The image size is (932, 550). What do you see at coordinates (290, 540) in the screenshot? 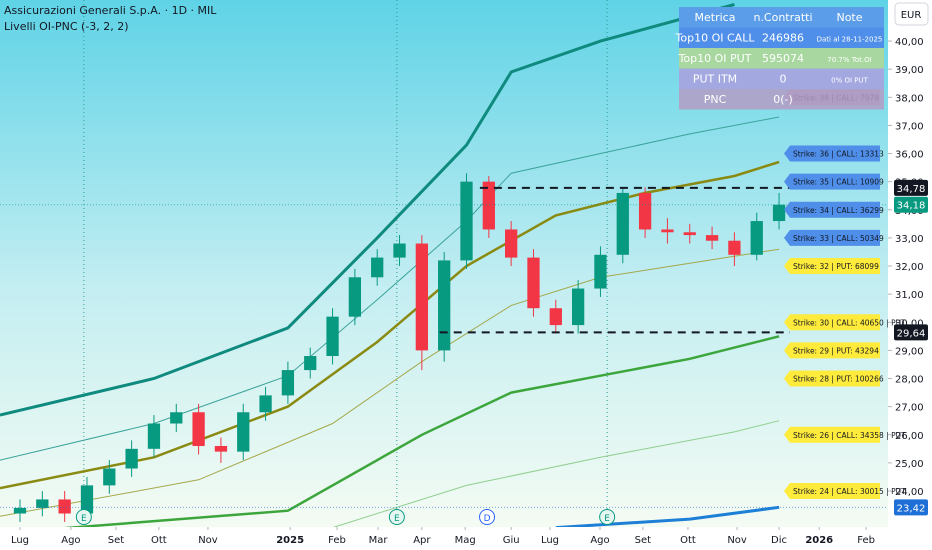
I see `x-tick-label: 2025` at bounding box center [290, 540].